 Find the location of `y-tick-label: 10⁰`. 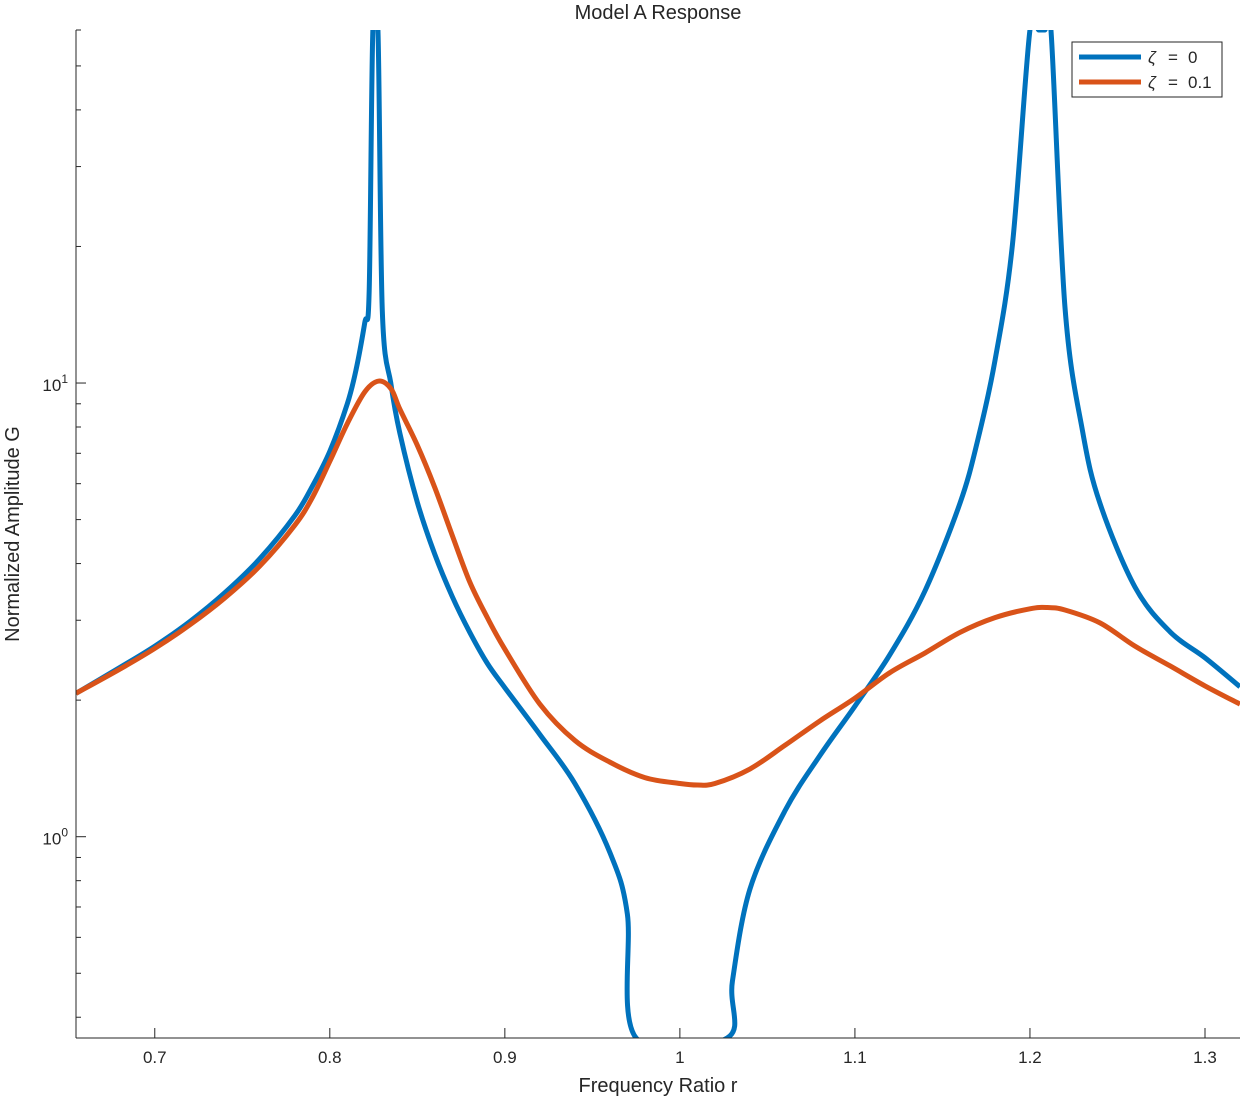

y-tick-label: 10⁰ is located at coordinates (55, 837).